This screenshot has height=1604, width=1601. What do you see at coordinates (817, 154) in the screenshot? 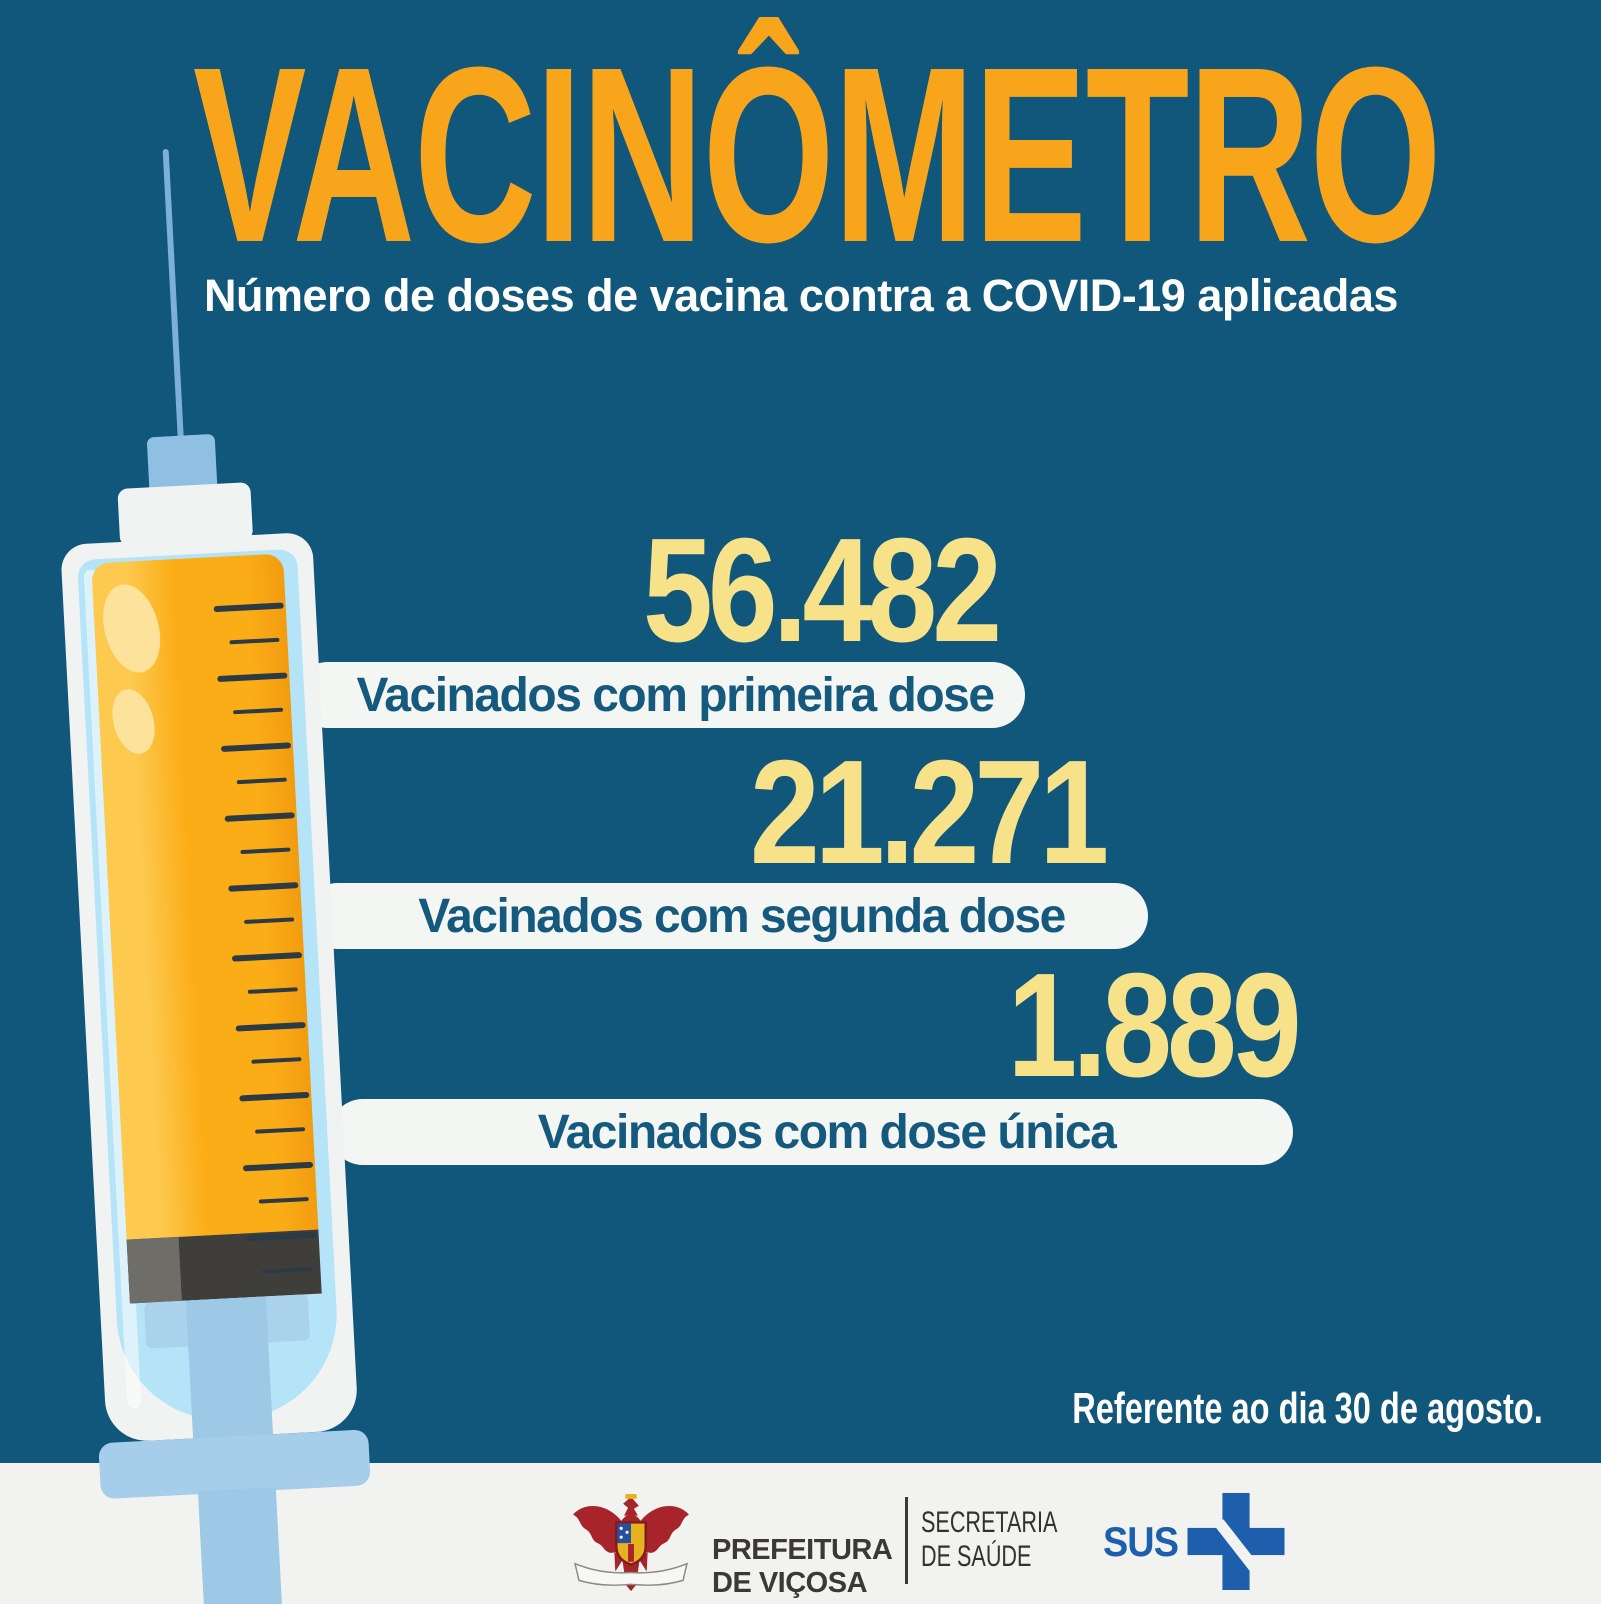
I see `page-title: VACINÔMETRO` at bounding box center [817, 154].